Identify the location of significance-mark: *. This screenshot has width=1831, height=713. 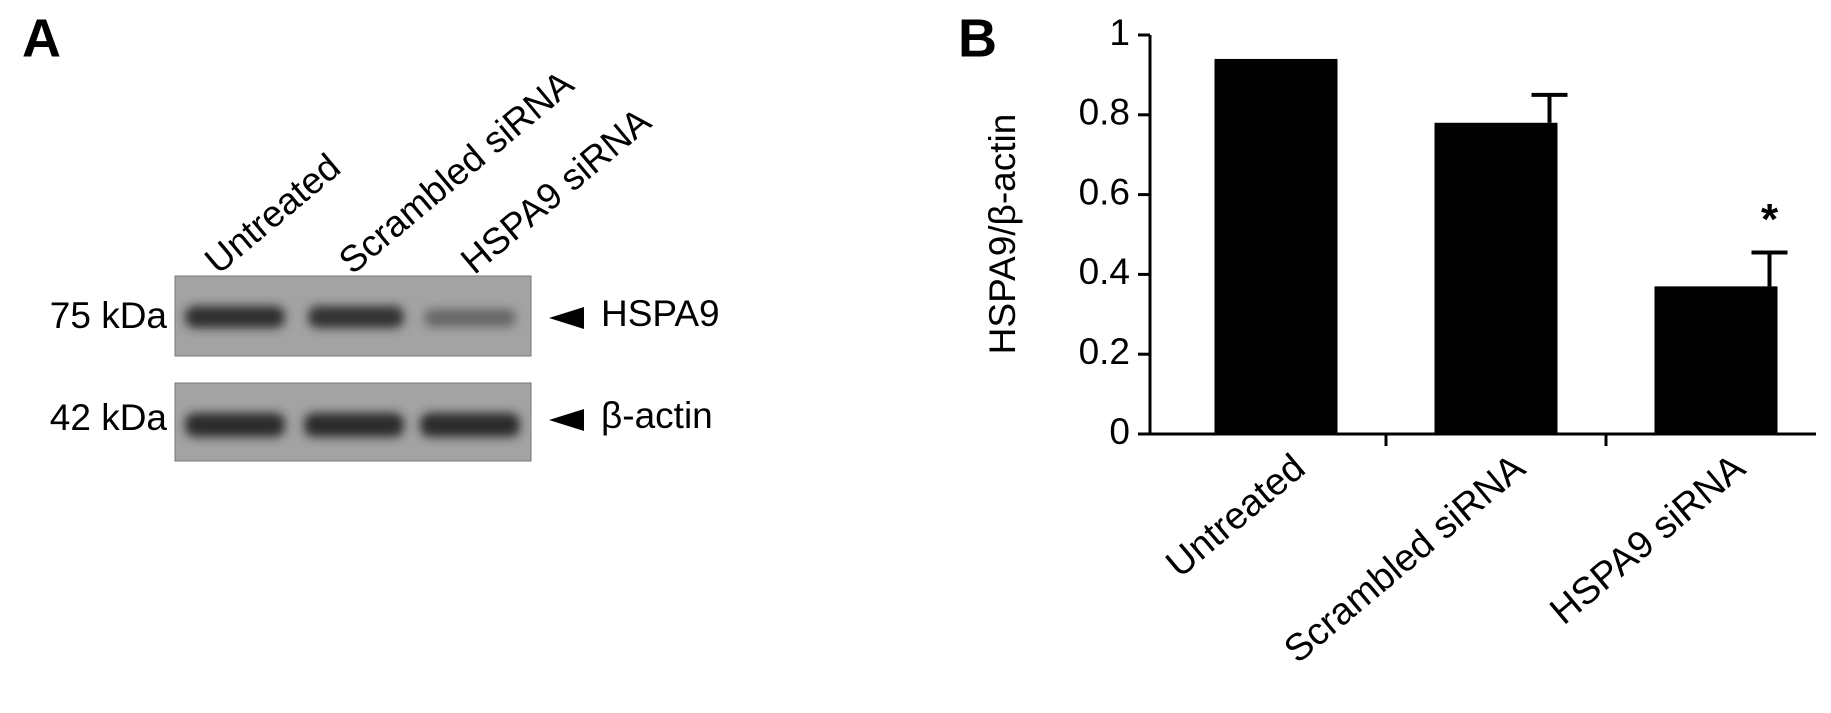
(1770, 219).